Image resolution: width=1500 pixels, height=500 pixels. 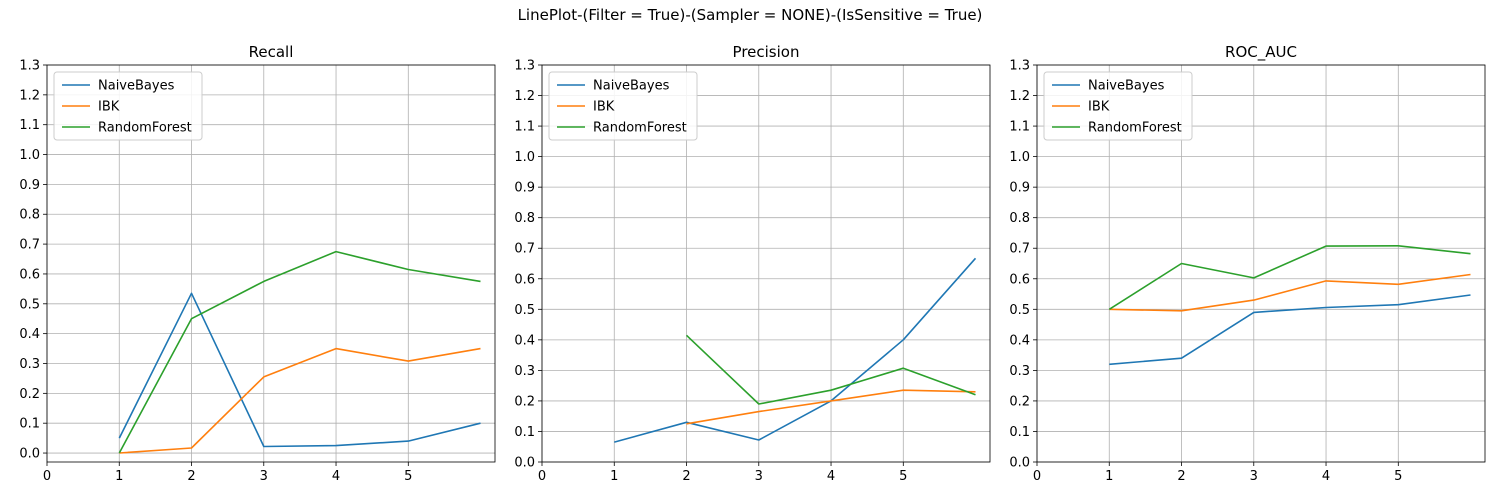 What do you see at coordinates (408, 476) in the screenshot?
I see `panel-1-x-tick-label: 5` at bounding box center [408, 476].